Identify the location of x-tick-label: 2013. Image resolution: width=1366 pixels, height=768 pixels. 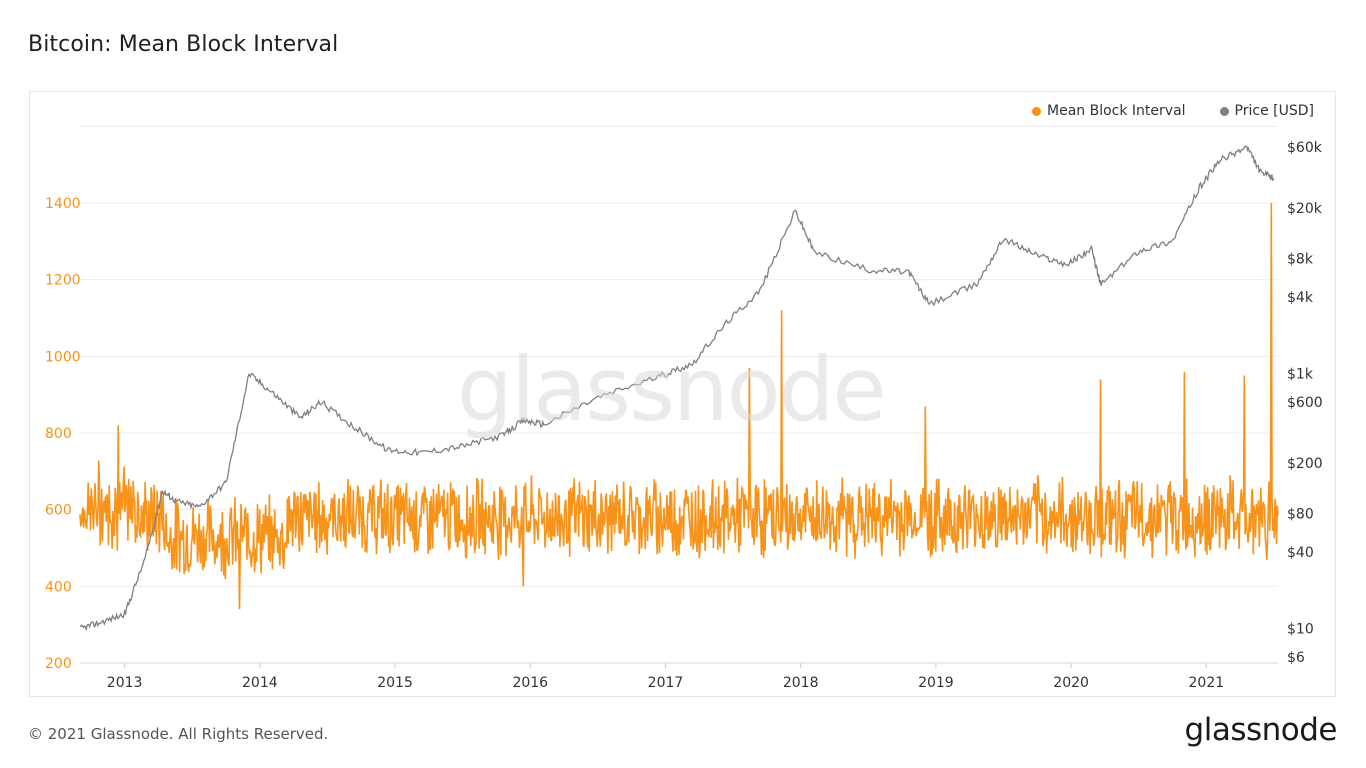
(125, 683).